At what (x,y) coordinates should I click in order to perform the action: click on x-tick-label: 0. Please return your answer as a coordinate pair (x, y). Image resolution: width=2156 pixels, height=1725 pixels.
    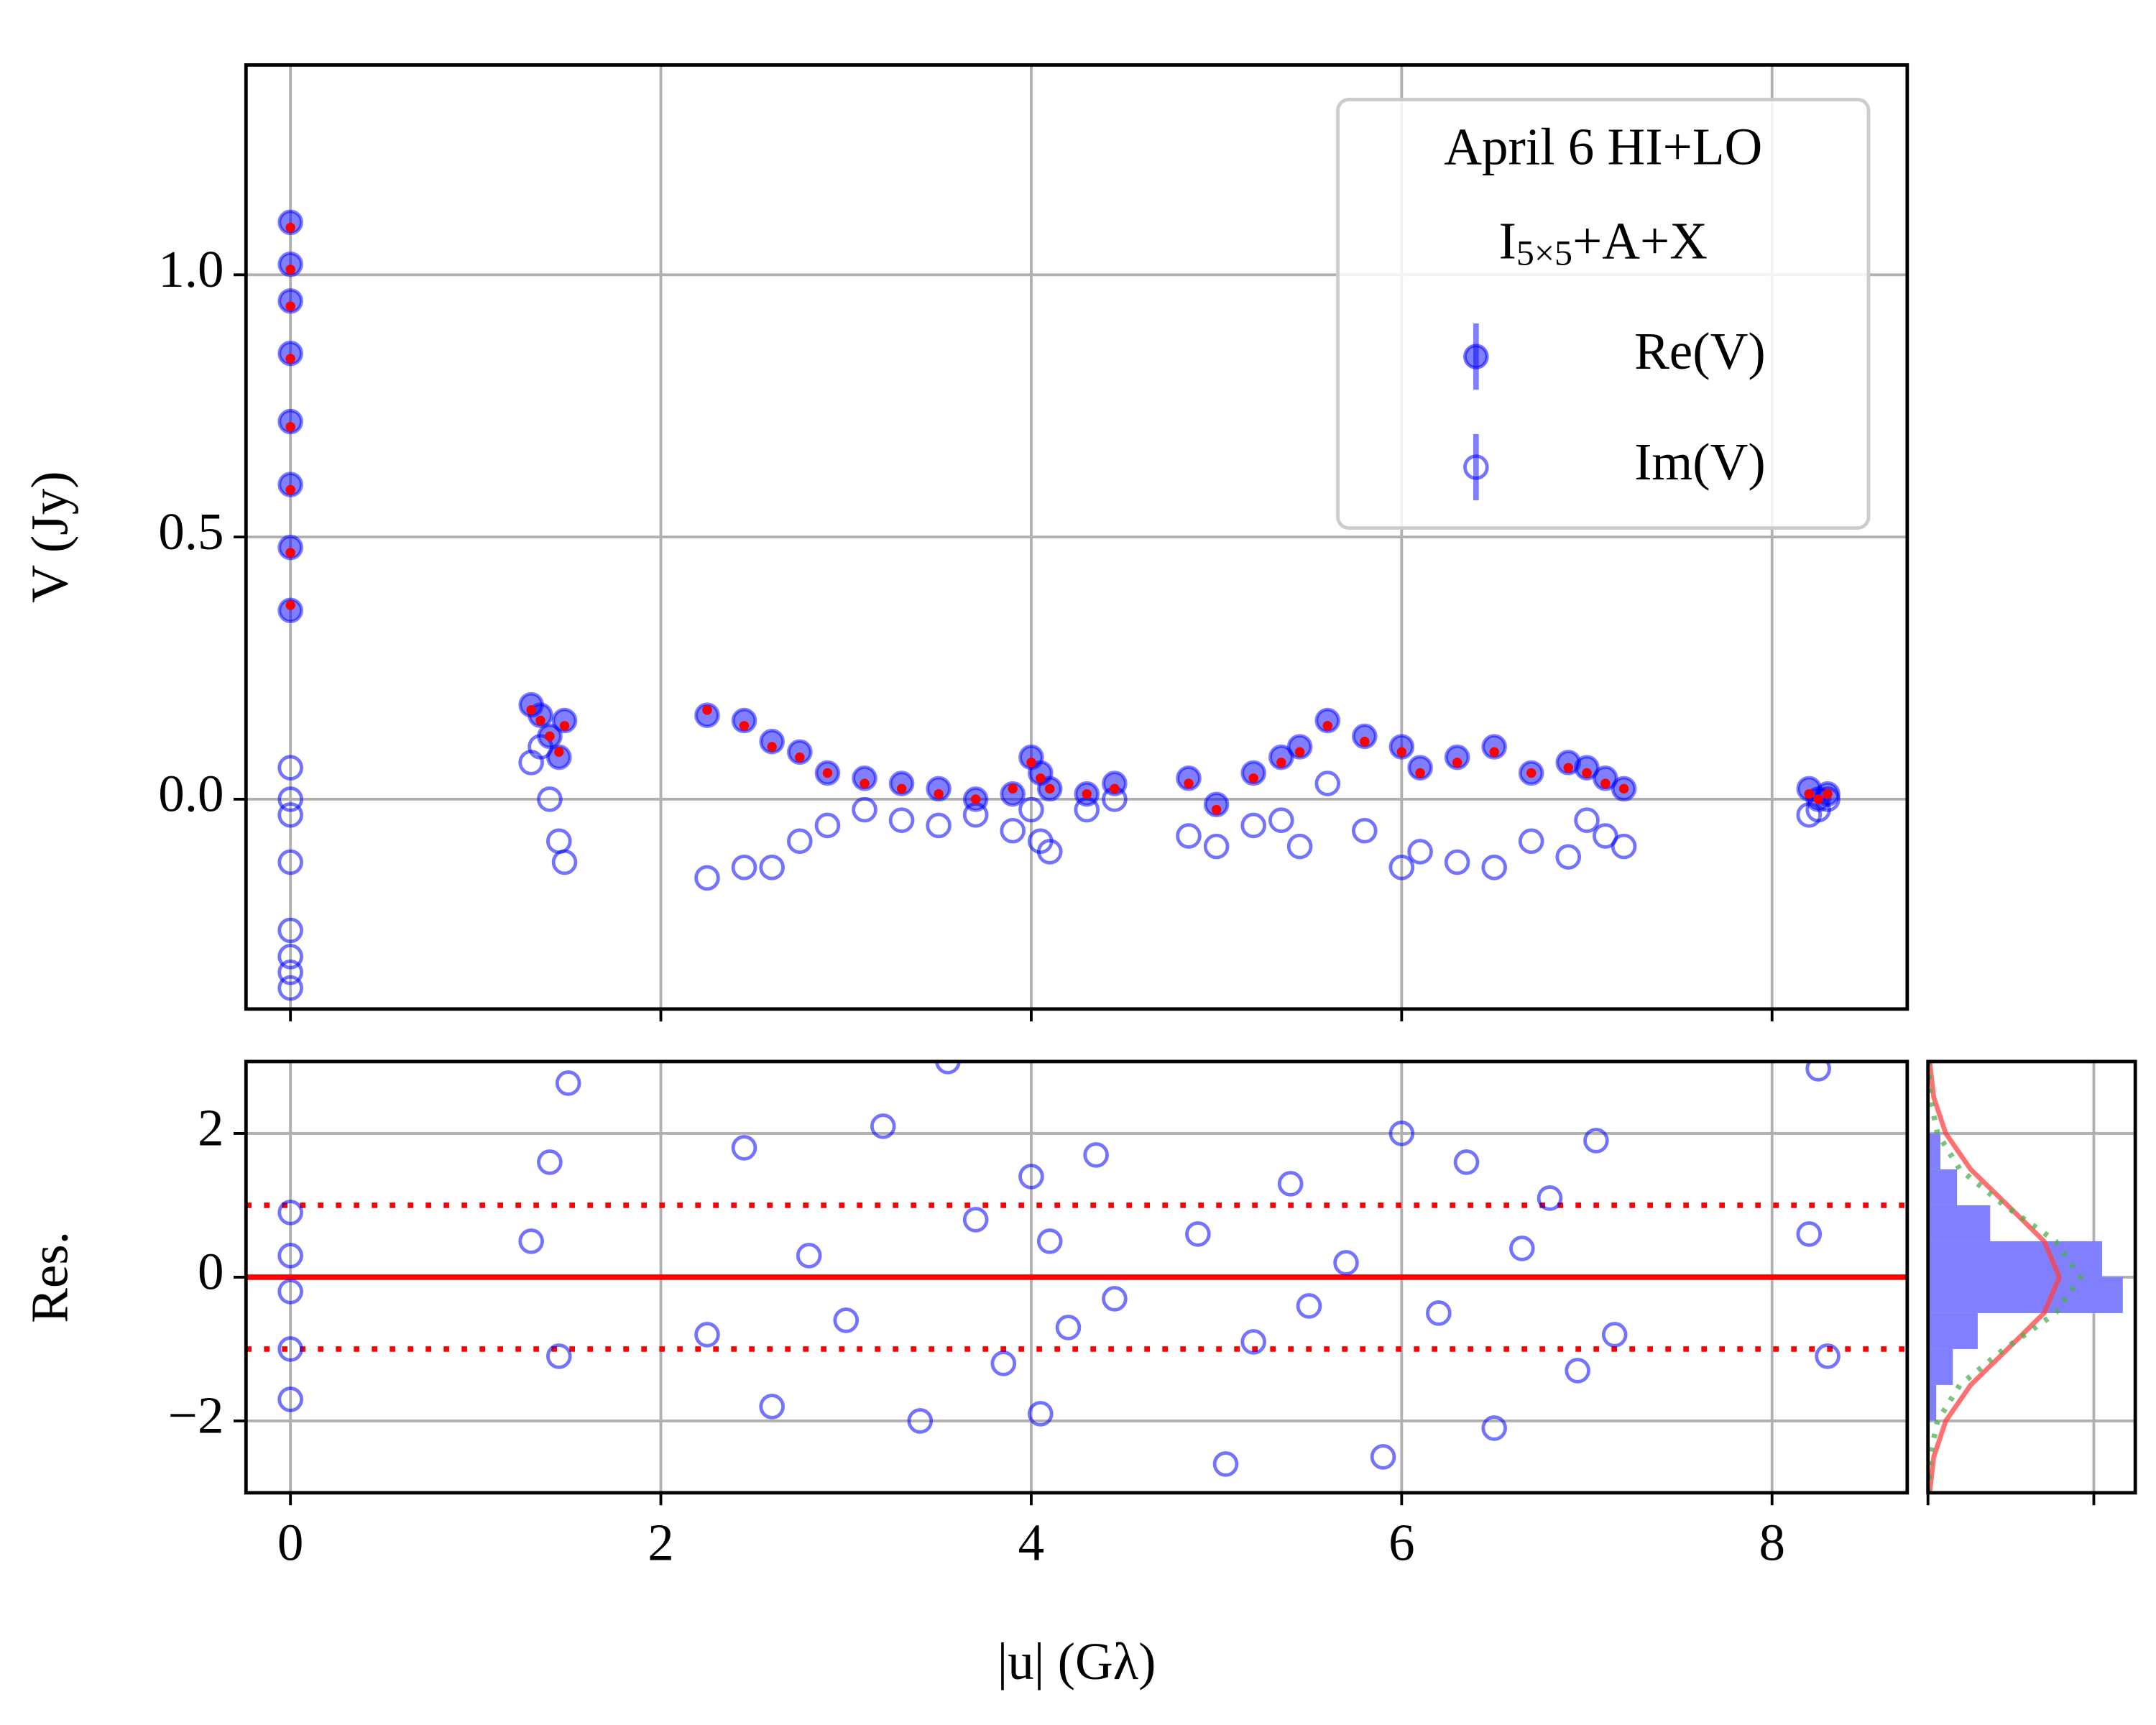
    Looking at the image, I should click on (291, 1543).